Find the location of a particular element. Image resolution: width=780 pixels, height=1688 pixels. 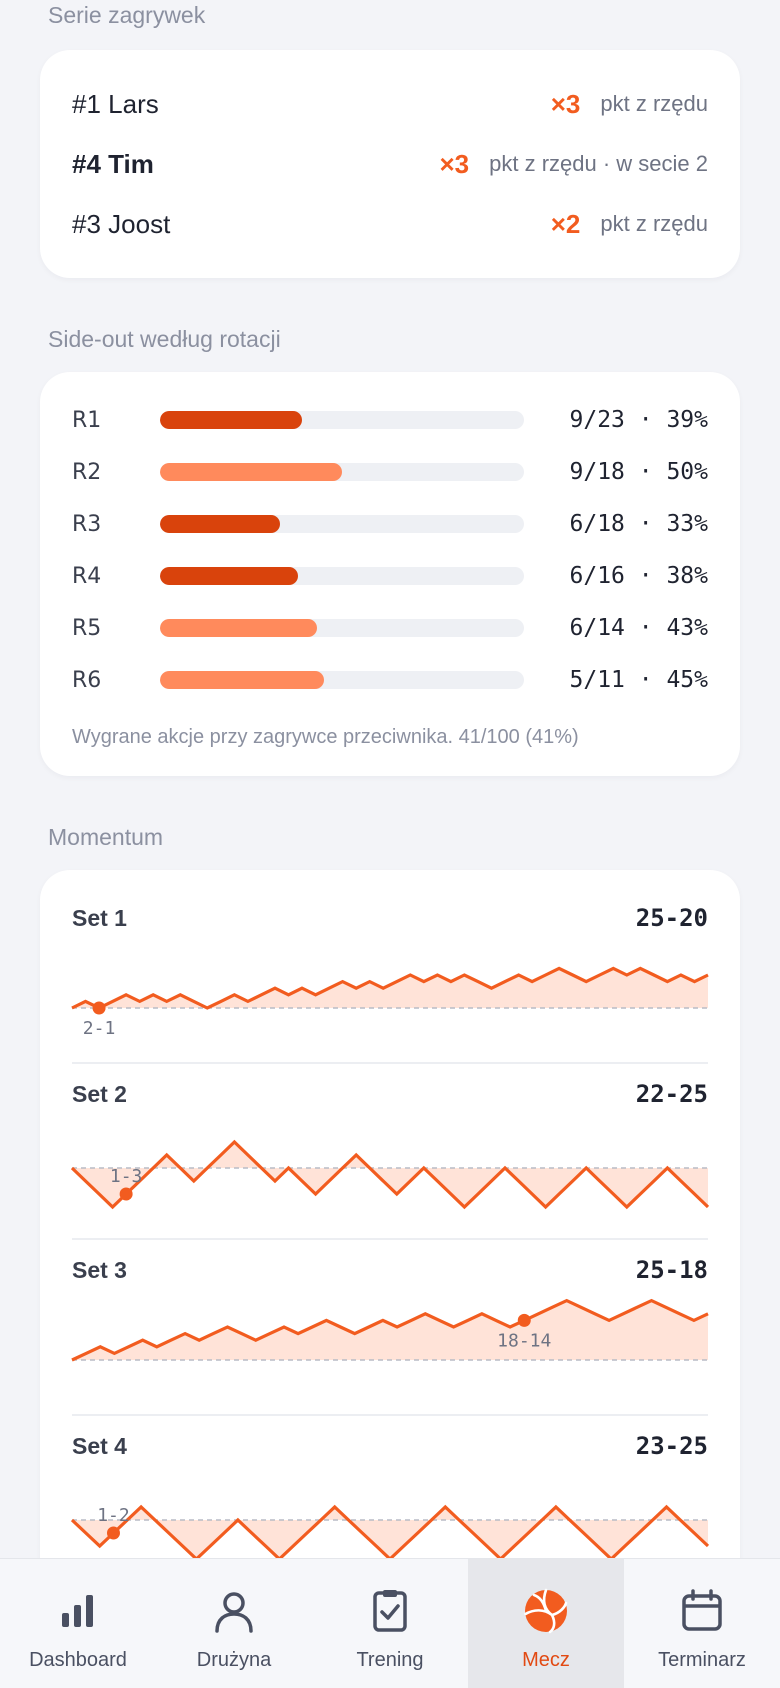

streak-multiplier: ×2 is located at coordinates (565, 223).